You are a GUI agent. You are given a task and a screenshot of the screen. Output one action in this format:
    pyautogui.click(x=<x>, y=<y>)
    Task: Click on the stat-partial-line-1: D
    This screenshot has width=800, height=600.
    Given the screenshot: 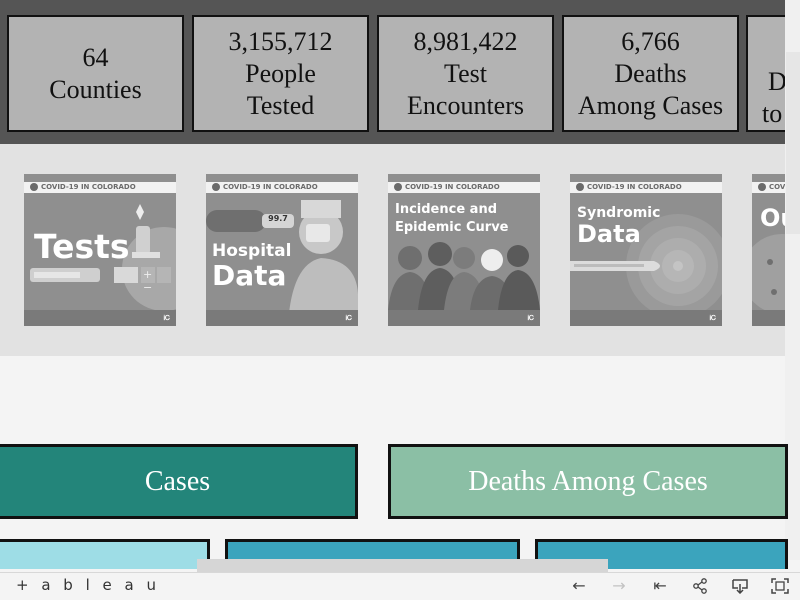 What is the action you would take?
    pyautogui.click(x=777, y=81)
    